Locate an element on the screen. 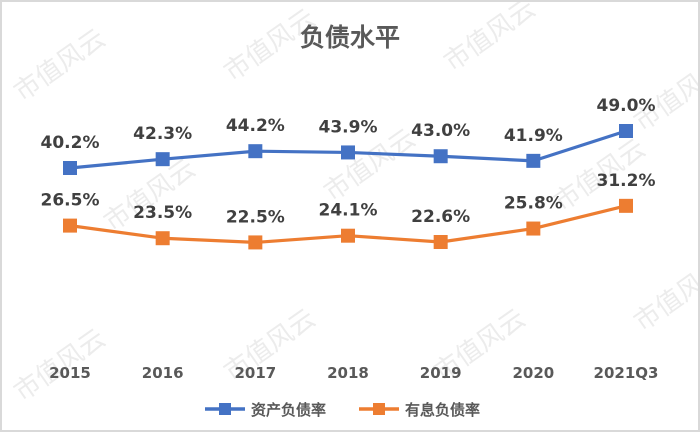 The image size is (700, 432). data-label: 24.1% is located at coordinates (348, 211).